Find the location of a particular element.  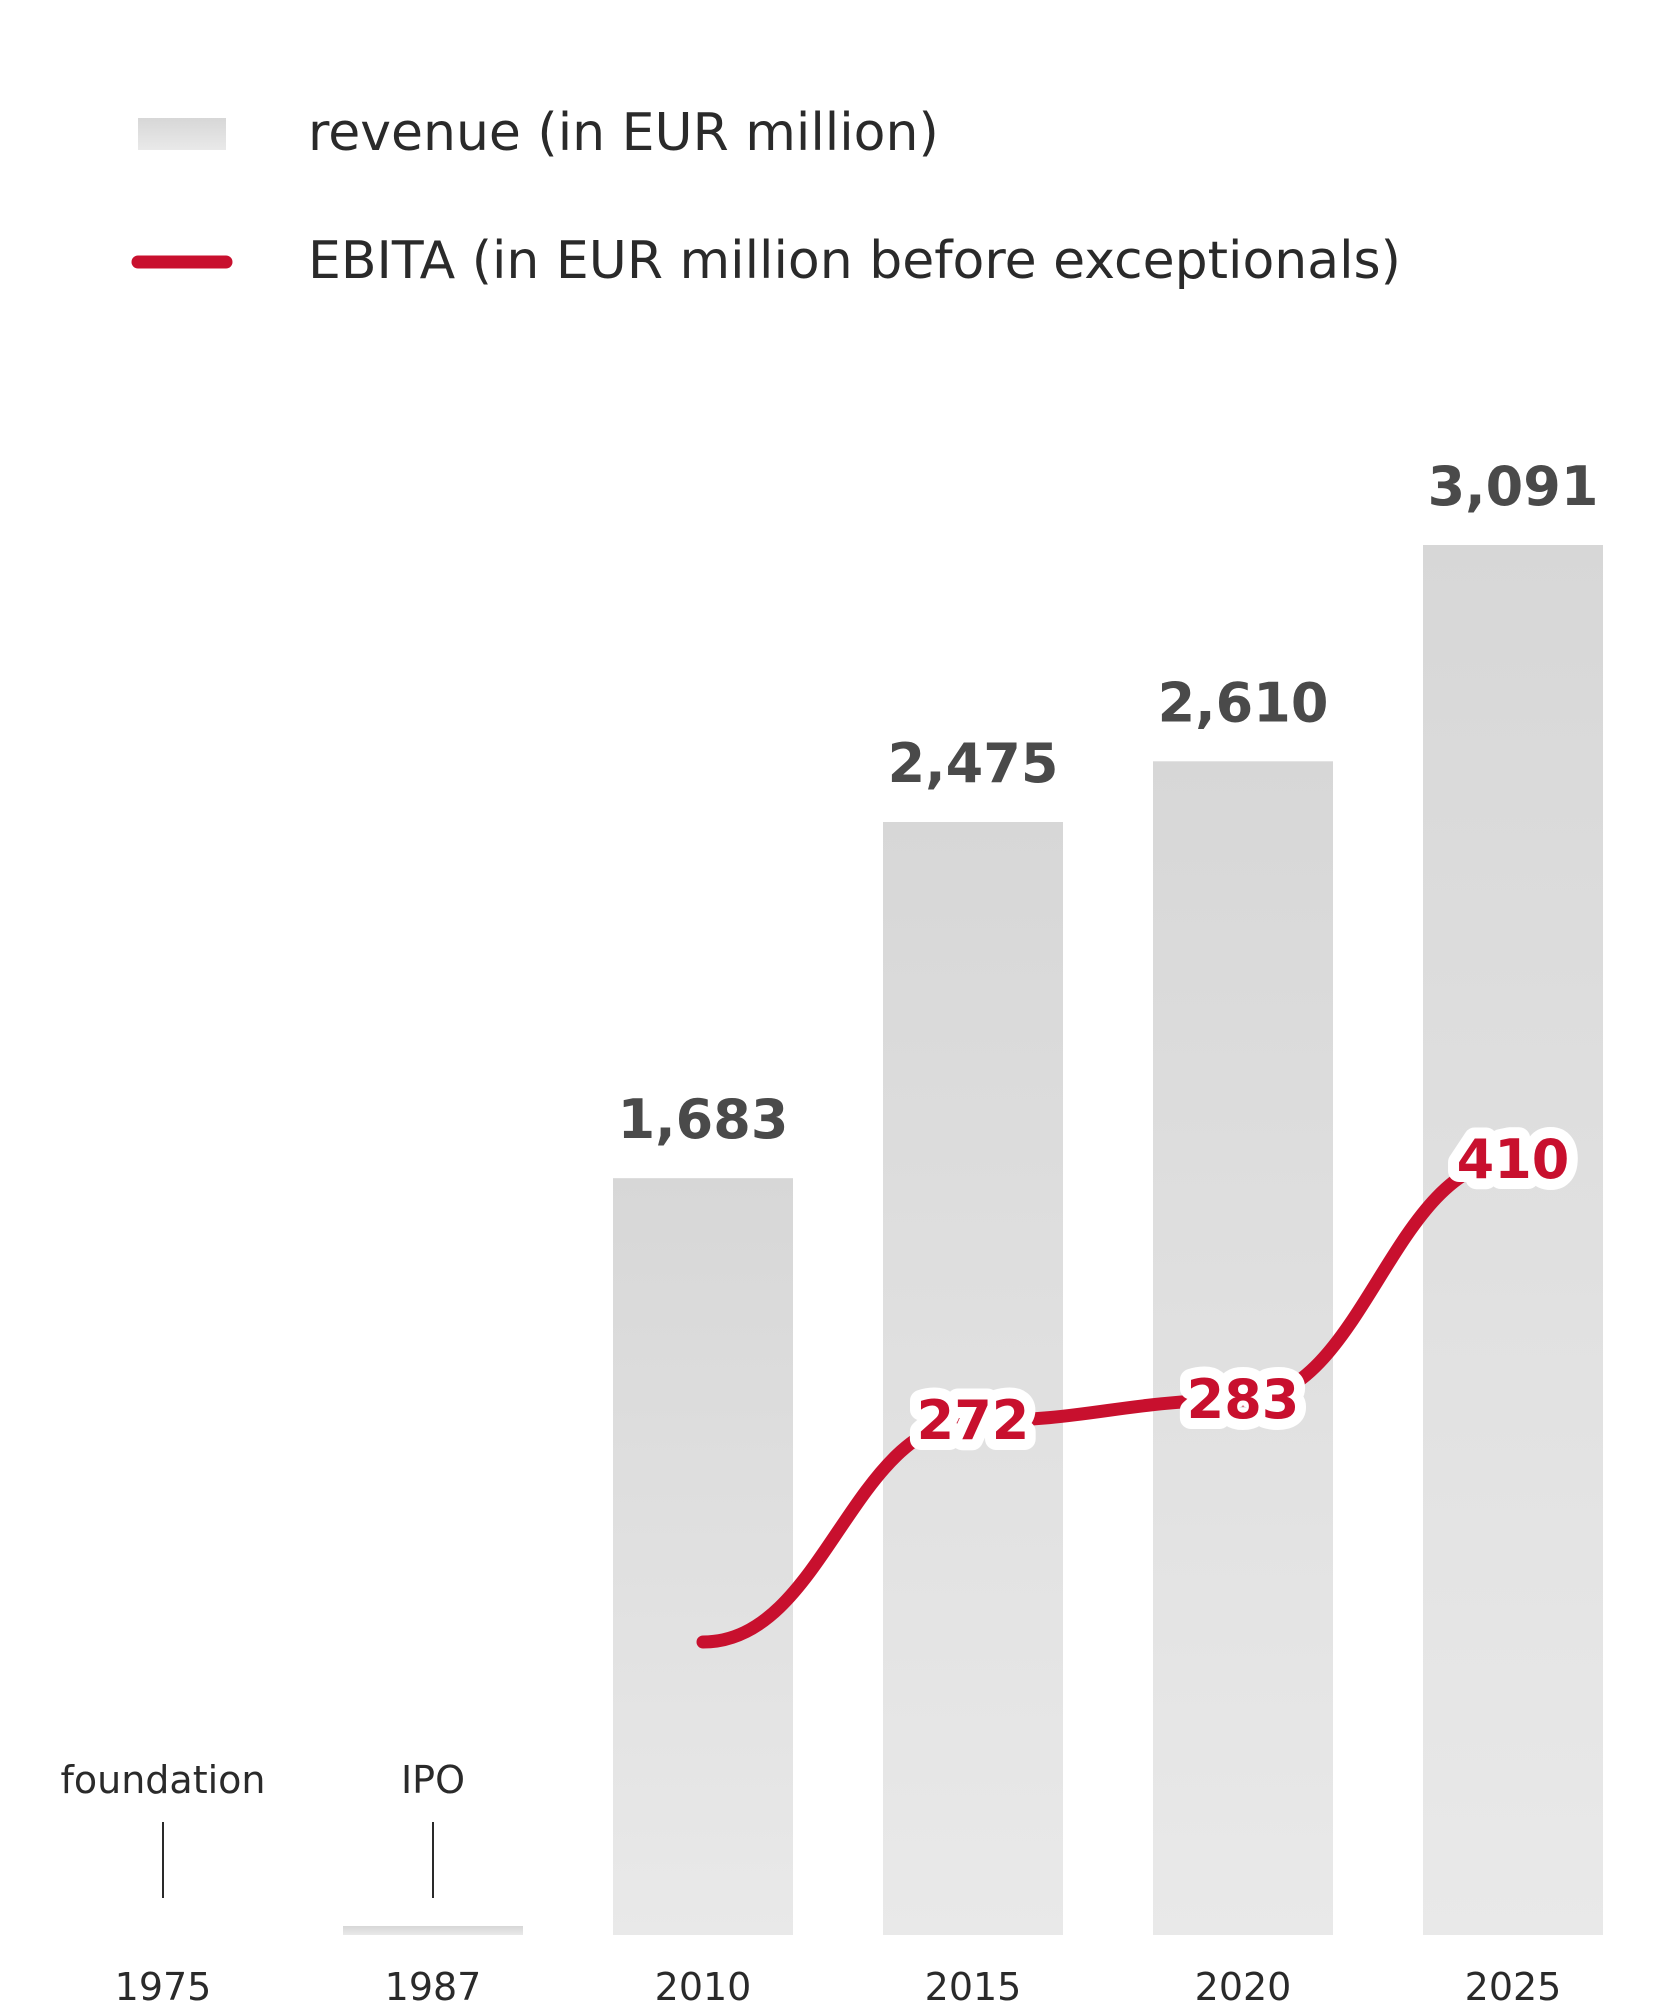

revenue-bar-2015 is located at coordinates (973, 1378).